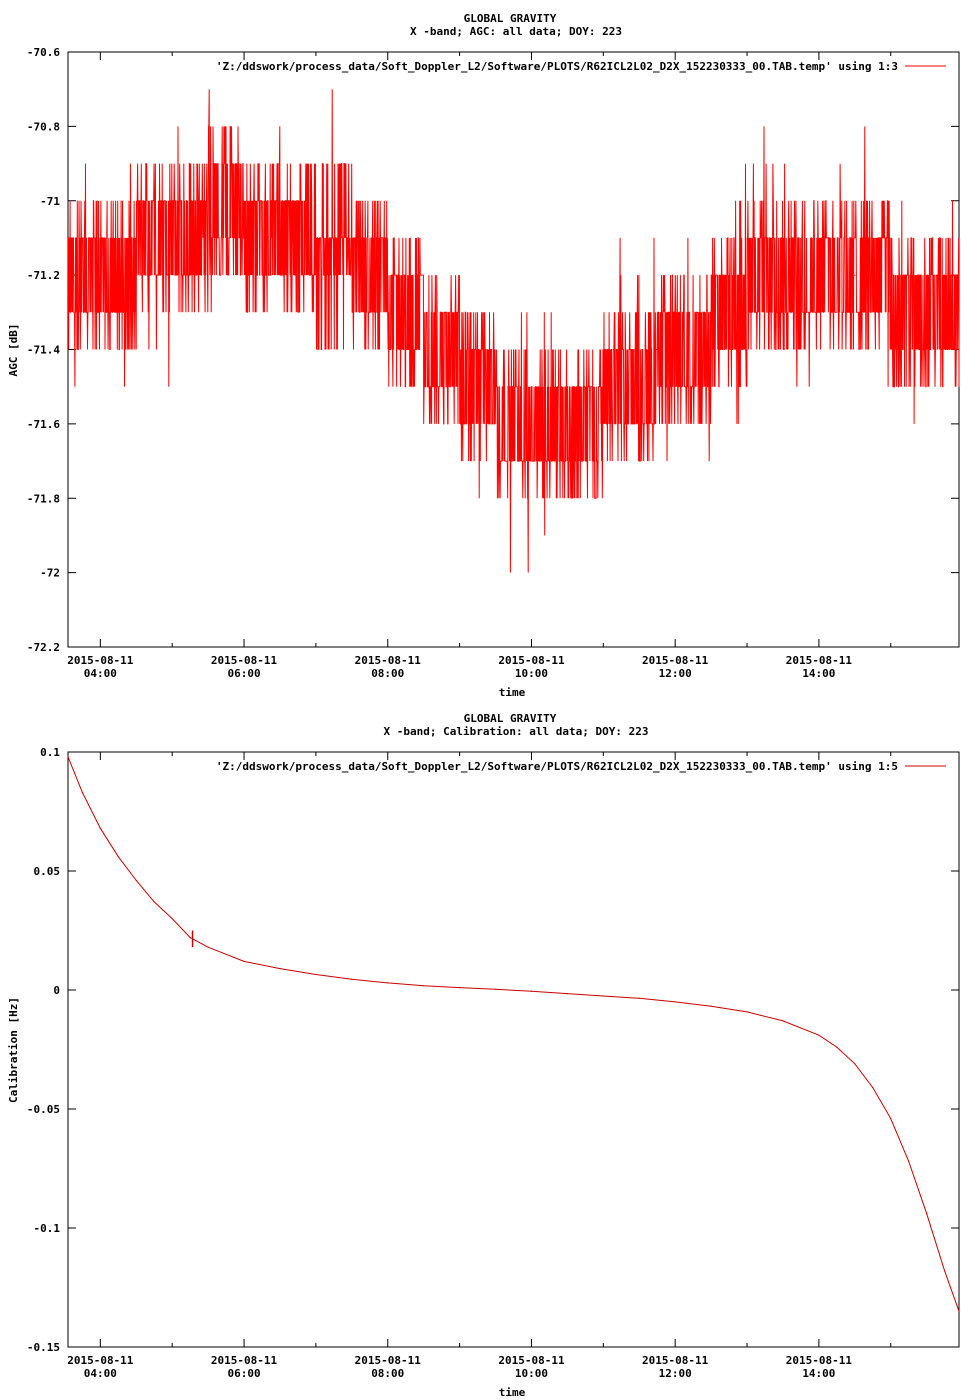  What do you see at coordinates (43, 498) in the screenshot?
I see `chart1-ytick-label: -71.8` at bounding box center [43, 498].